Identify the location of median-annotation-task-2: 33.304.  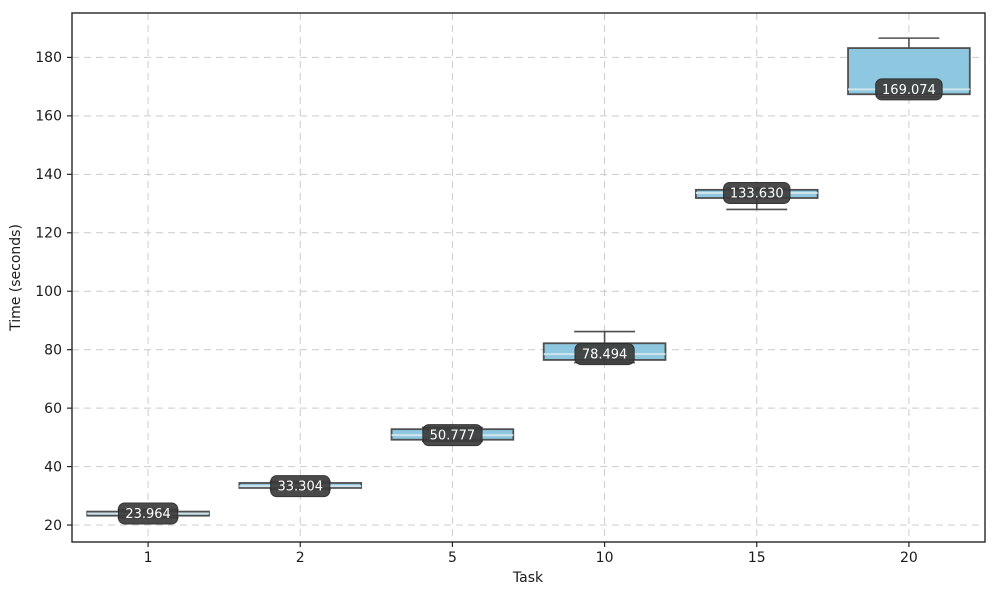
(300, 486).